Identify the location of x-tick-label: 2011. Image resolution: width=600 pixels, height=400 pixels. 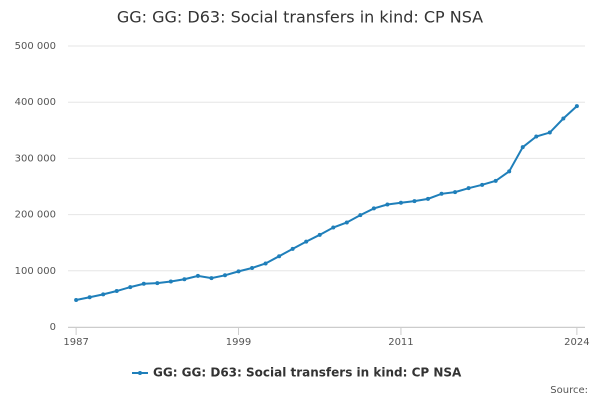
(400, 342).